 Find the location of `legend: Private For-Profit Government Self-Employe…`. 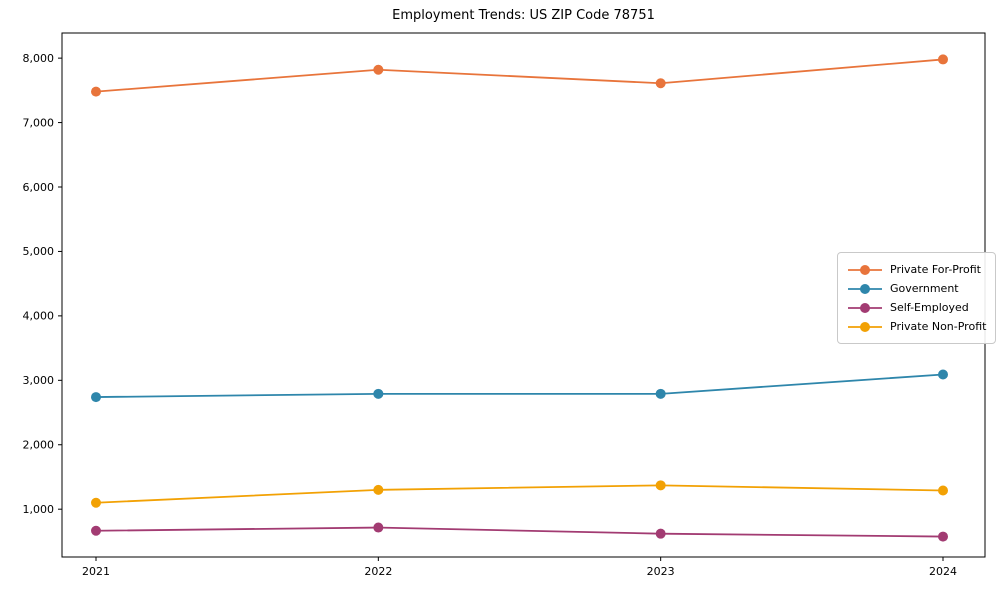

legend: Private For-Profit Government Self-Employe… is located at coordinates (917, 298).